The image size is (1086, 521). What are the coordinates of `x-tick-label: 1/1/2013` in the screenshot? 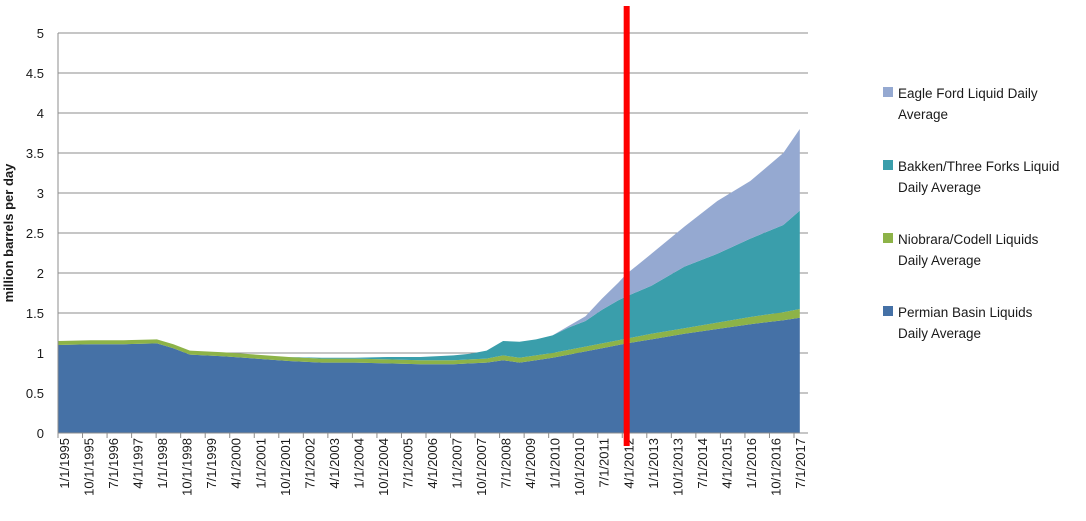 It's located at (653, 463).